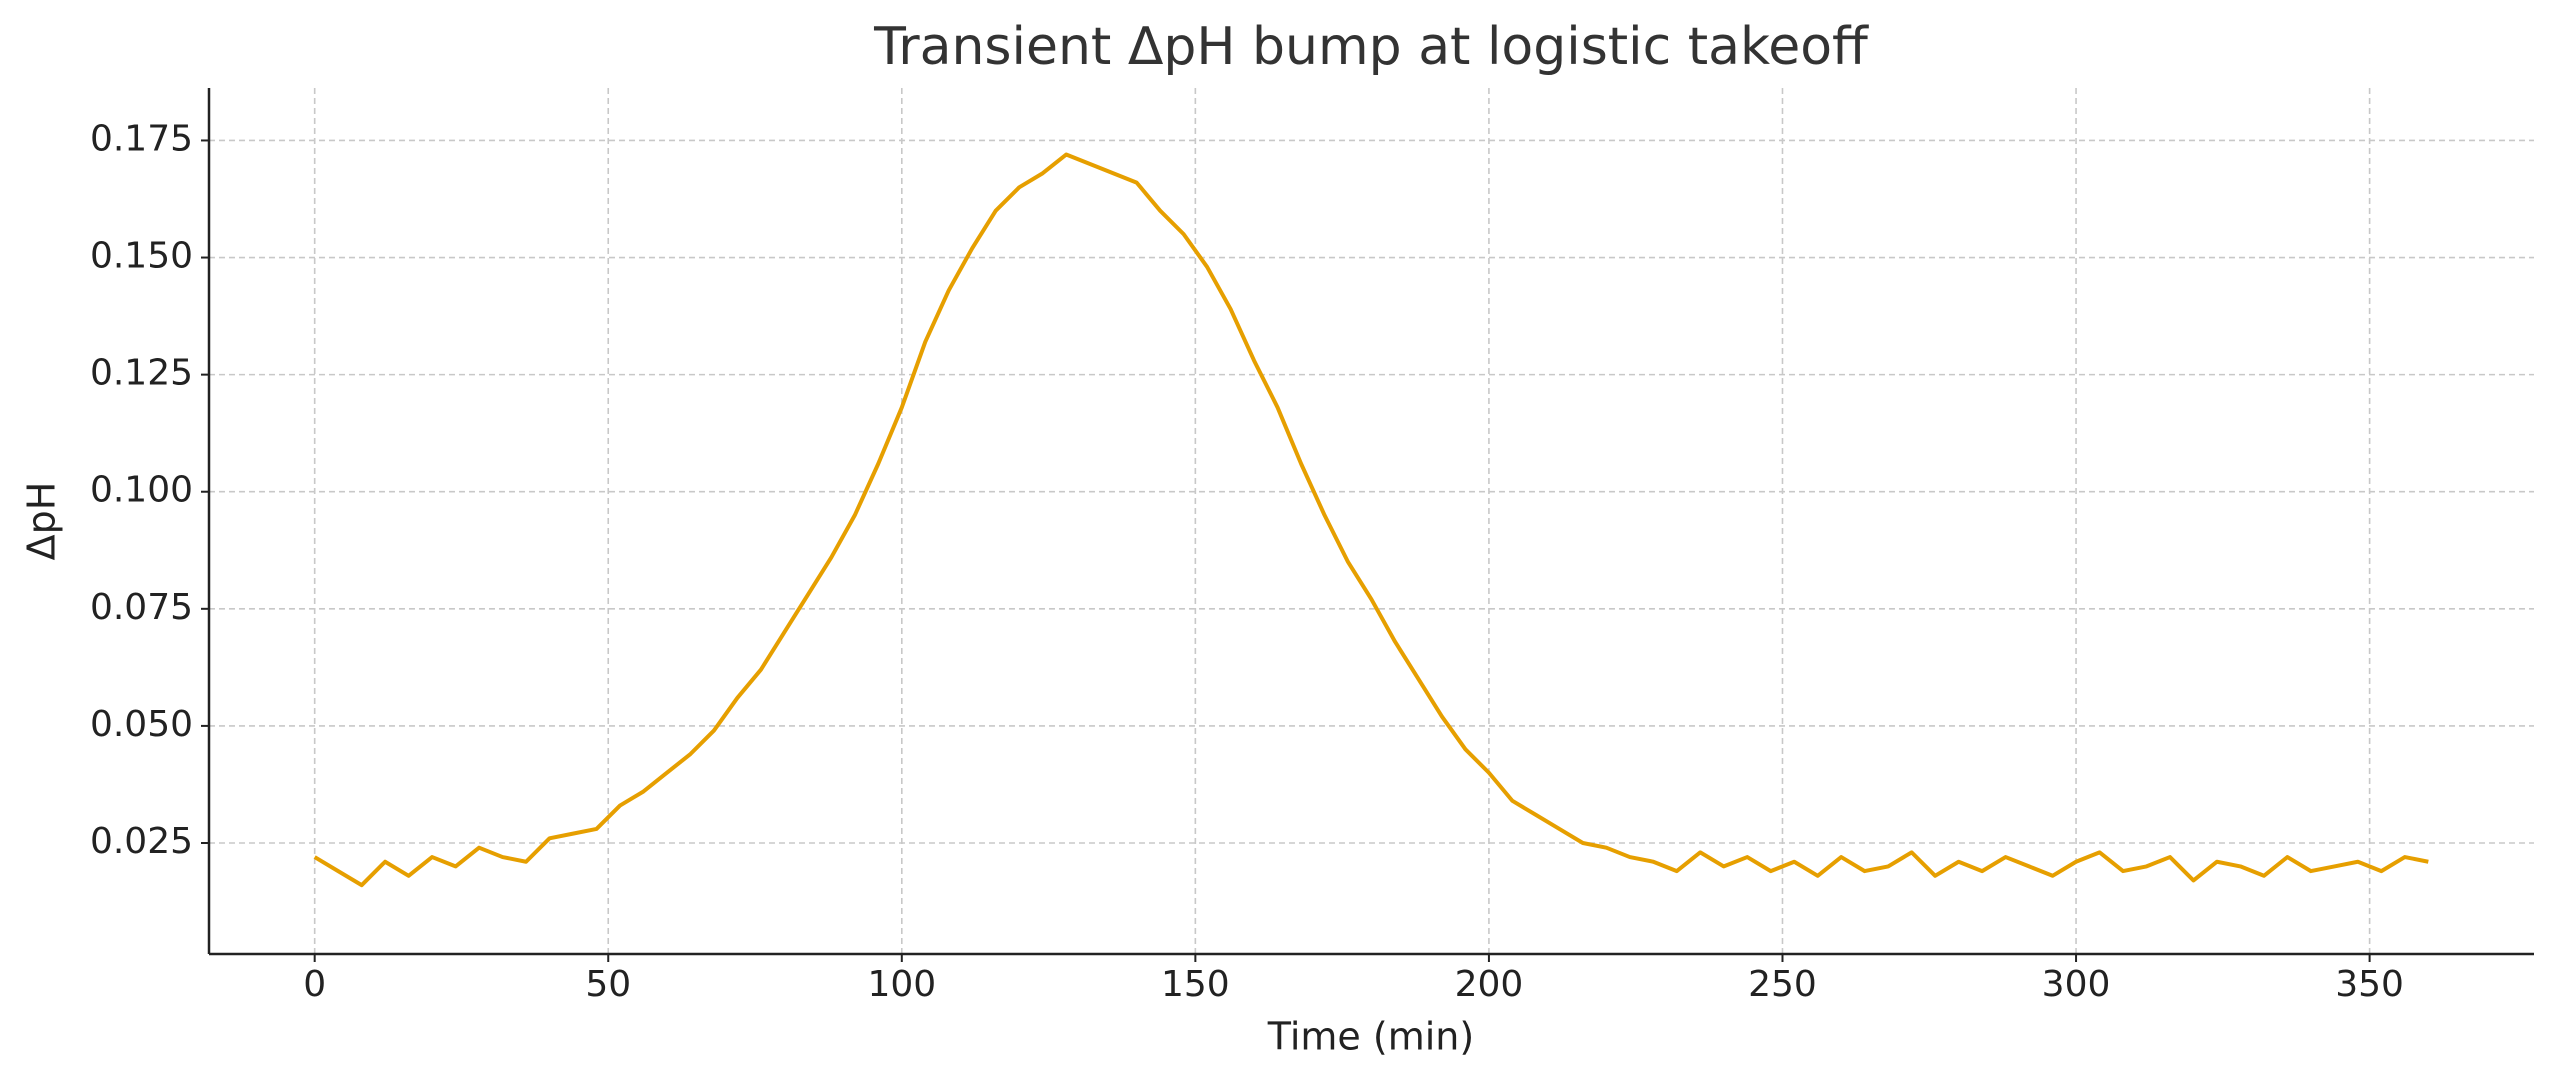 Image resolution: width=2560 pixels, height=1086 pixels. What do you see at coordinates (141, 724) in the screenshot?
I see `y-tick-label: 0.050` at bounding box center [141, 724].